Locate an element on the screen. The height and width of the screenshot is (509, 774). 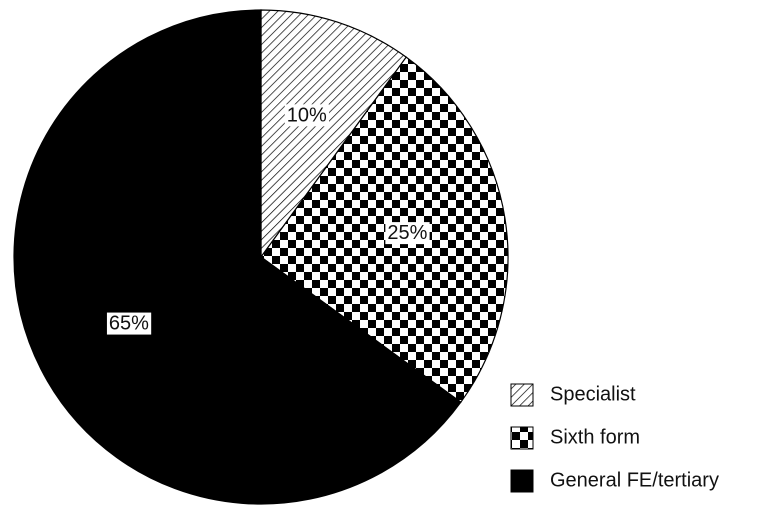
pie-slice is located at coordinates (334, 134).